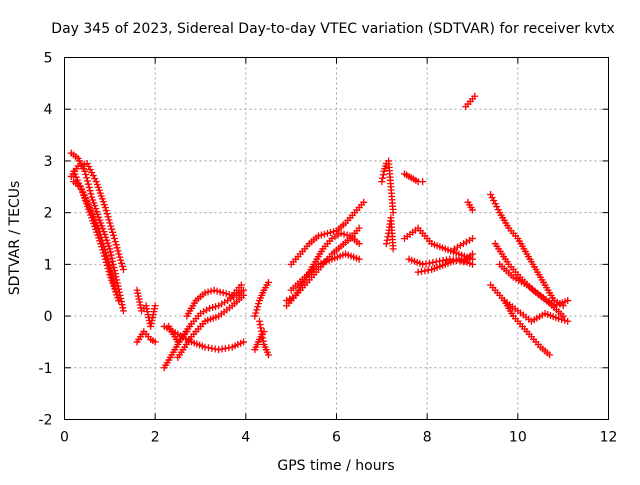  I want to click on series-sat-w, so click(440, 259).